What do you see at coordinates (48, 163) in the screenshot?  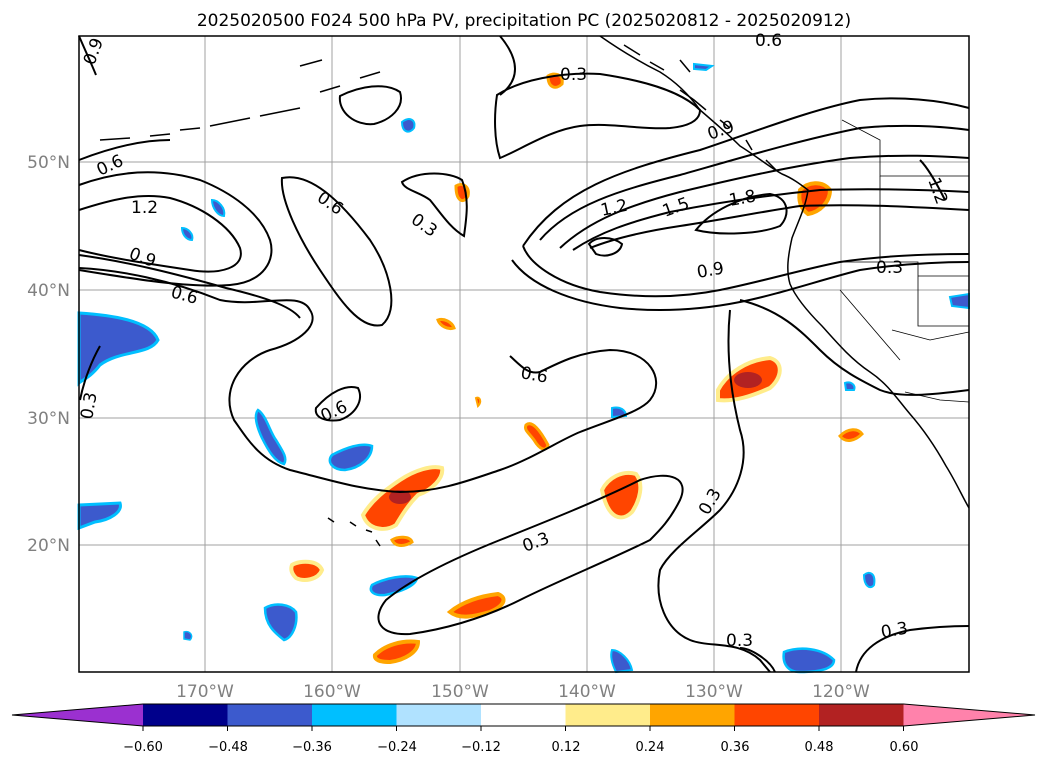 I see `lat-label: 50°N` at bounding box center [48, 163].